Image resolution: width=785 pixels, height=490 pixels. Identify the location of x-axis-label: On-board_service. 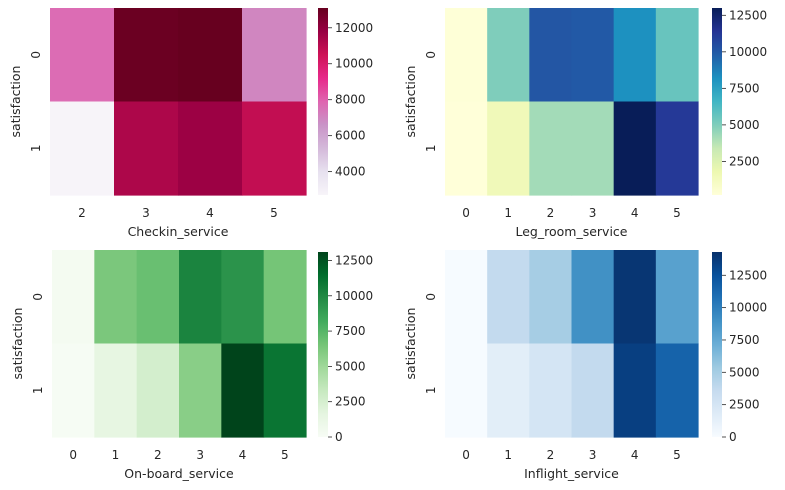
(179, 473).